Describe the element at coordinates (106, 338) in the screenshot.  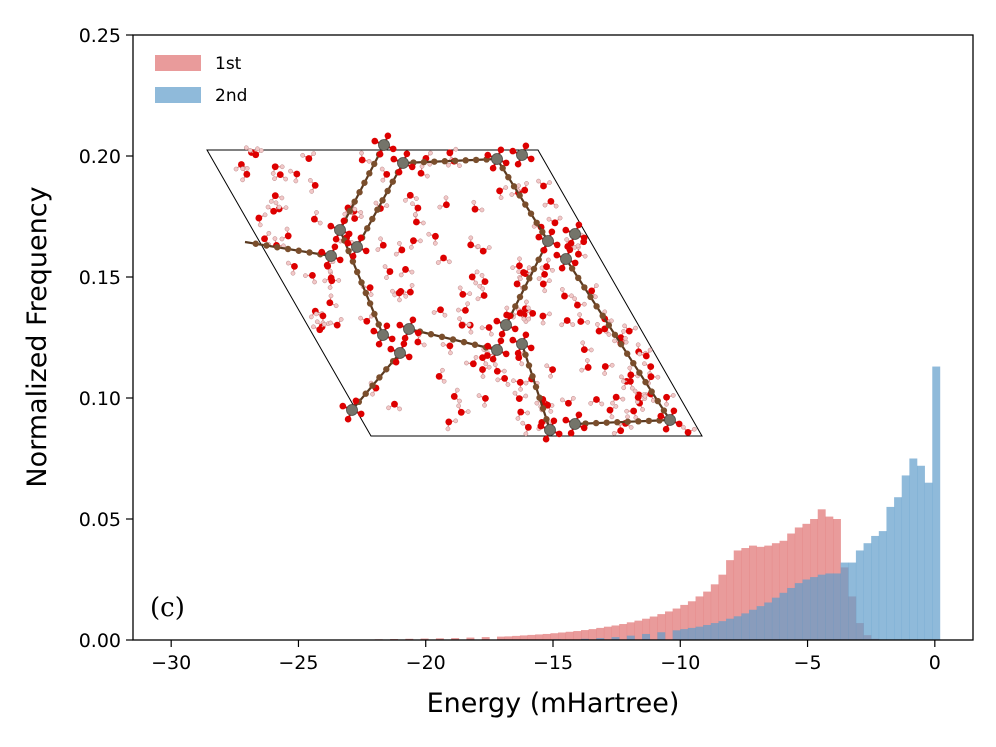
I see `y-axis-ticks: 0.00 0.05 0.10 0.15 0.20 0.25` at that location.